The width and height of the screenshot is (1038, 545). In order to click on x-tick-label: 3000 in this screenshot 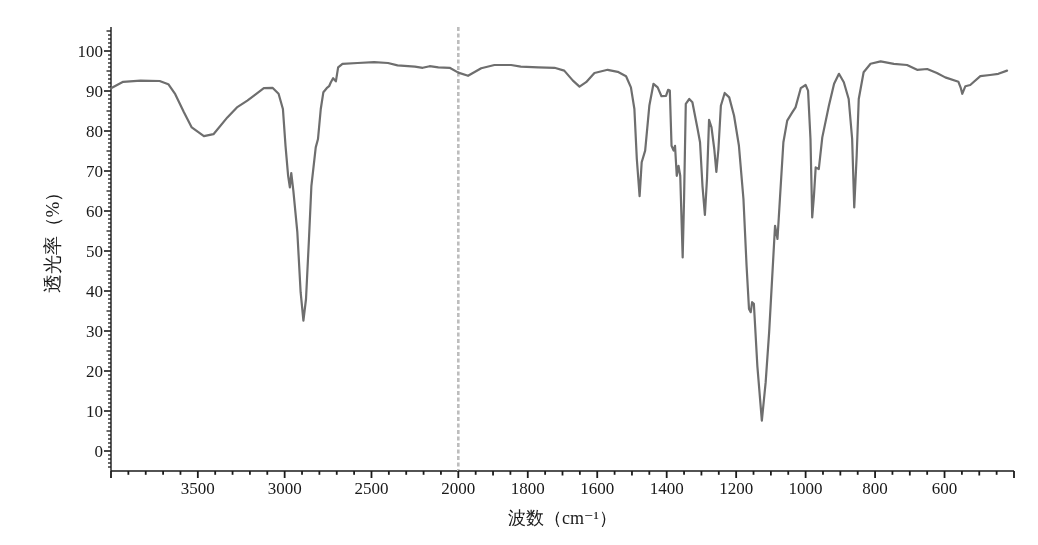, I will do `click(284, 488)`.